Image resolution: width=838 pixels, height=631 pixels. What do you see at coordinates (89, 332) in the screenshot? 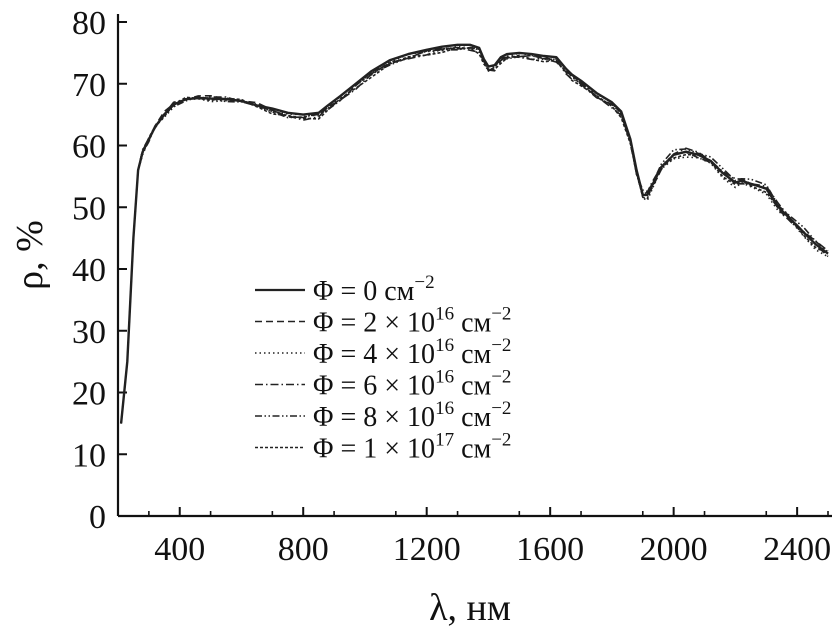
I see `y-tick-label: 30` at bounding box center [89, 332].